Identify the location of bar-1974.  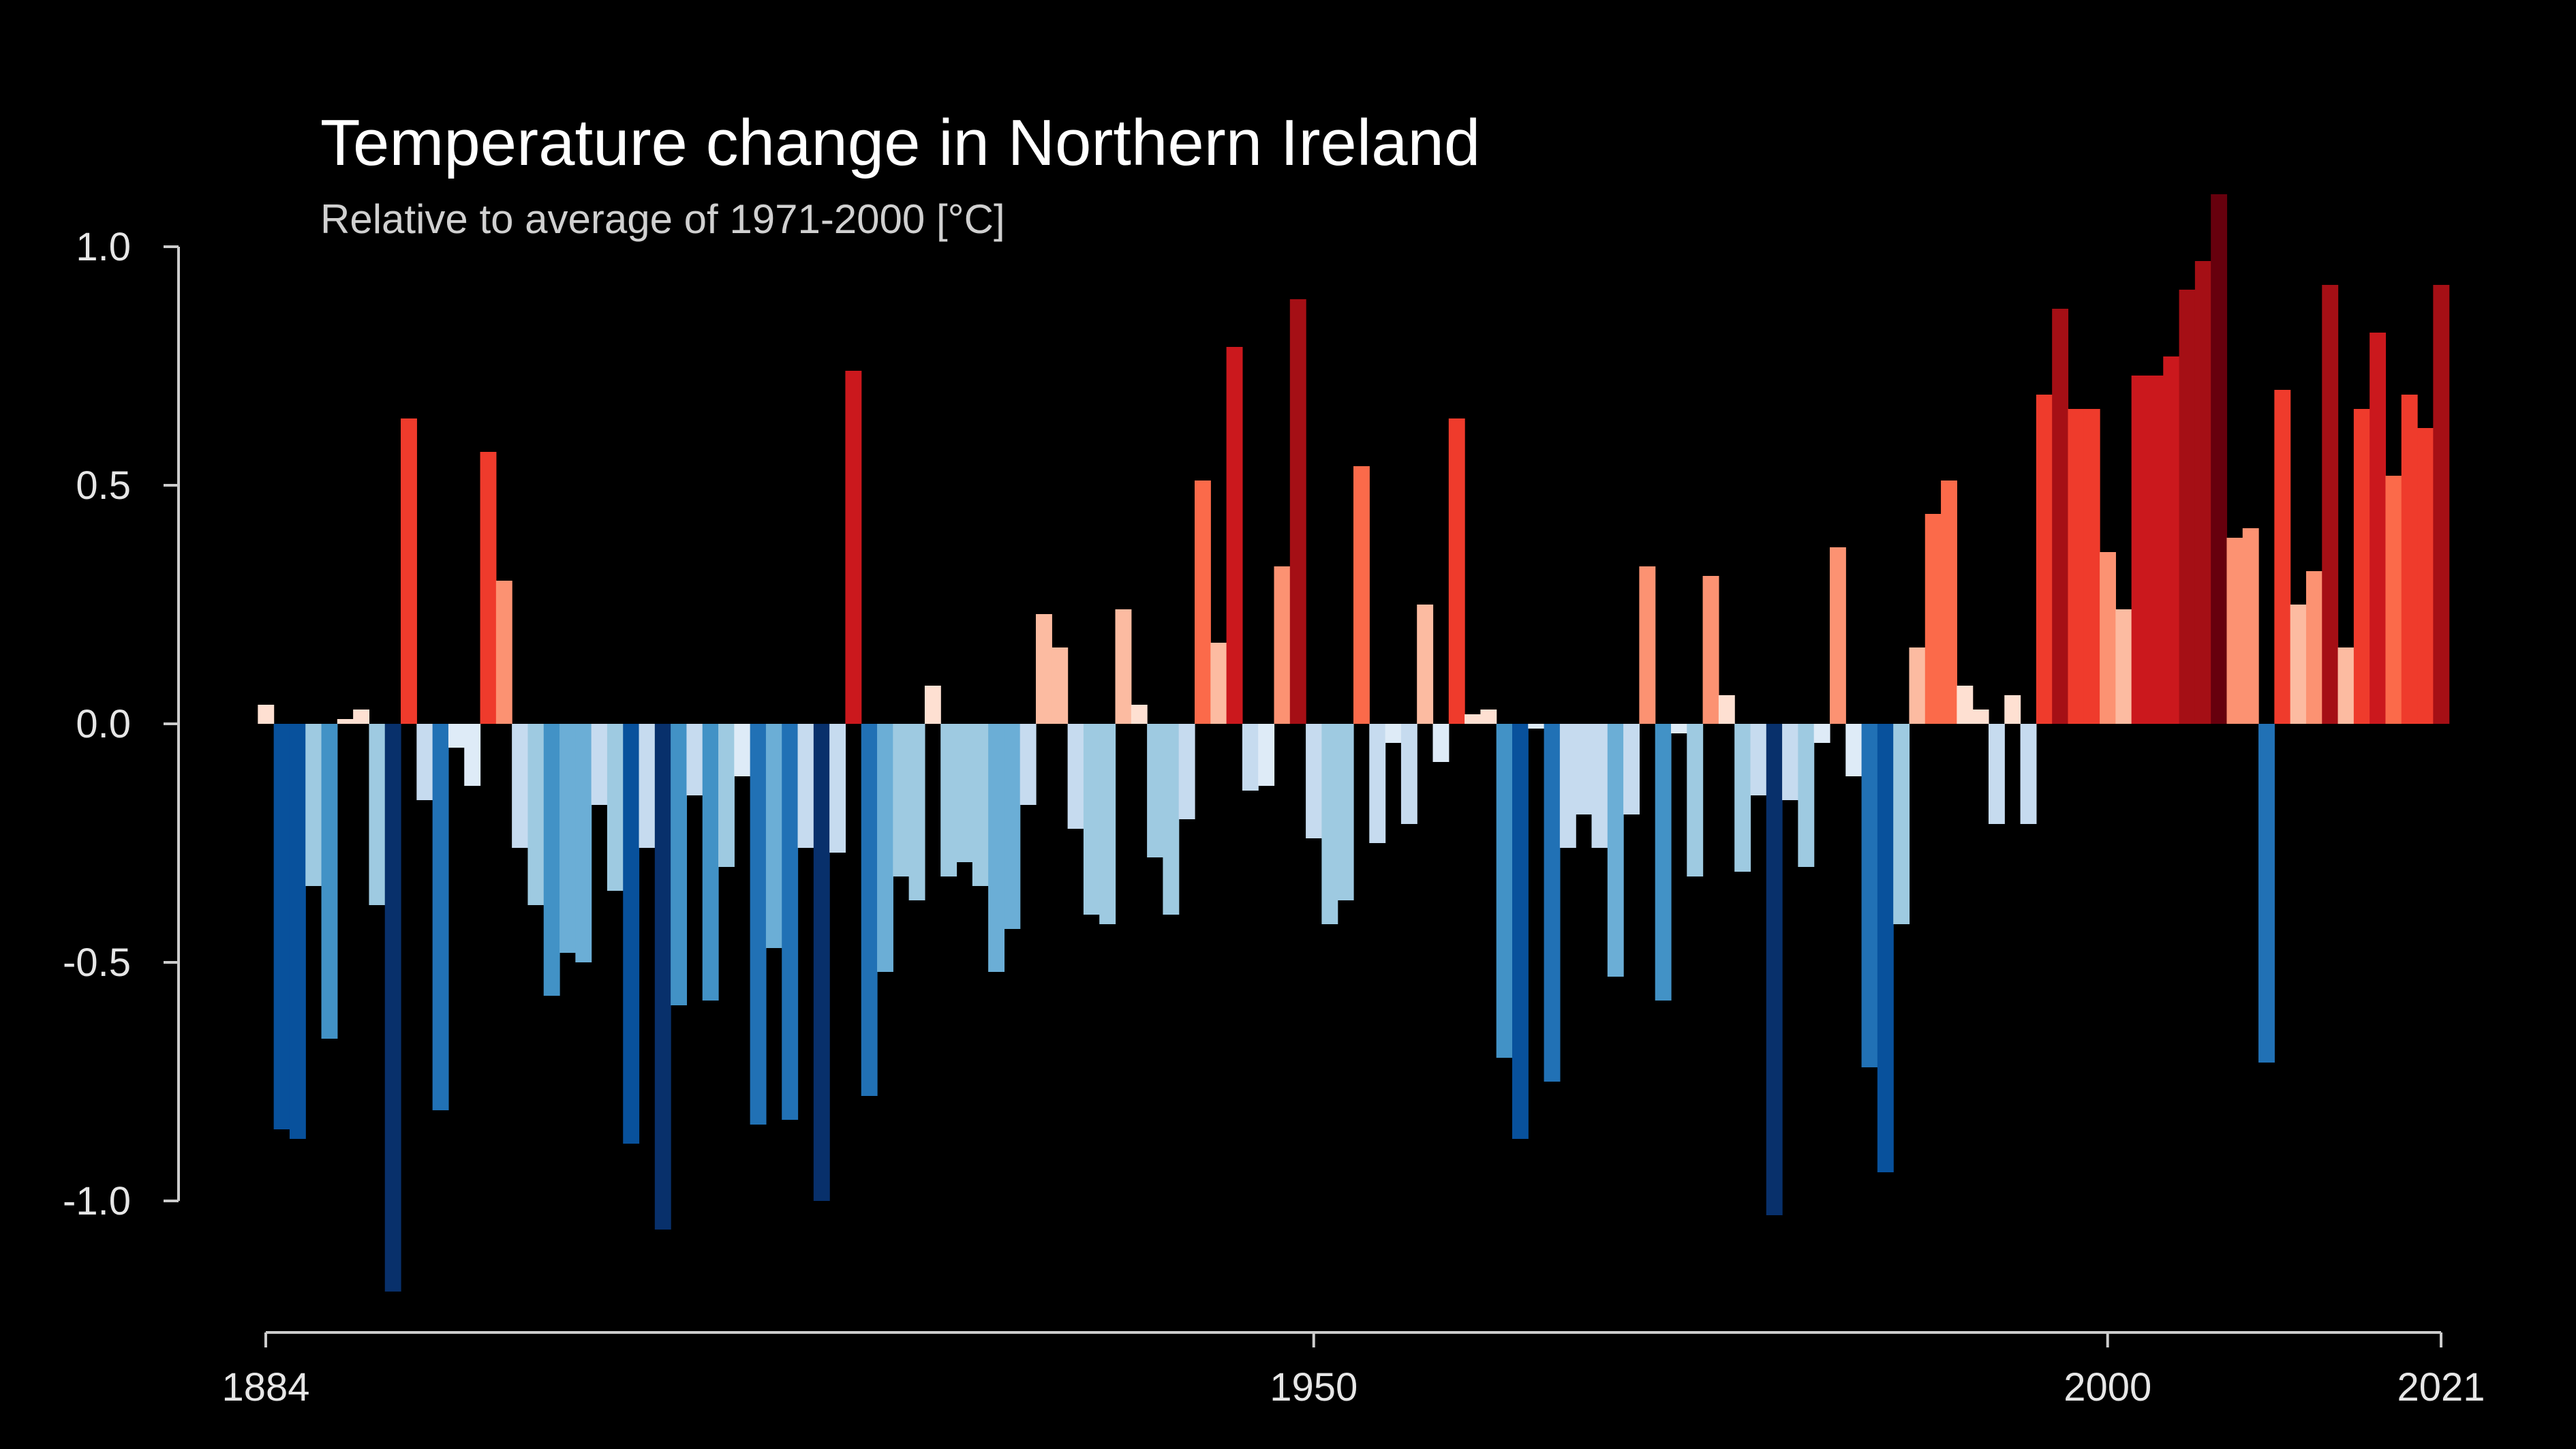
(1696, 800).